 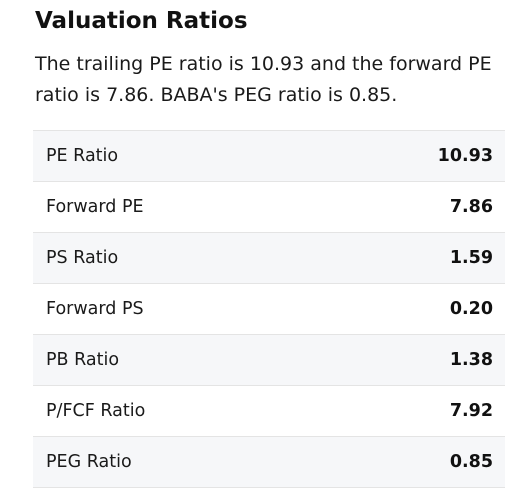 I want to click on row-value: 0.85, so click(x=471, y=462).